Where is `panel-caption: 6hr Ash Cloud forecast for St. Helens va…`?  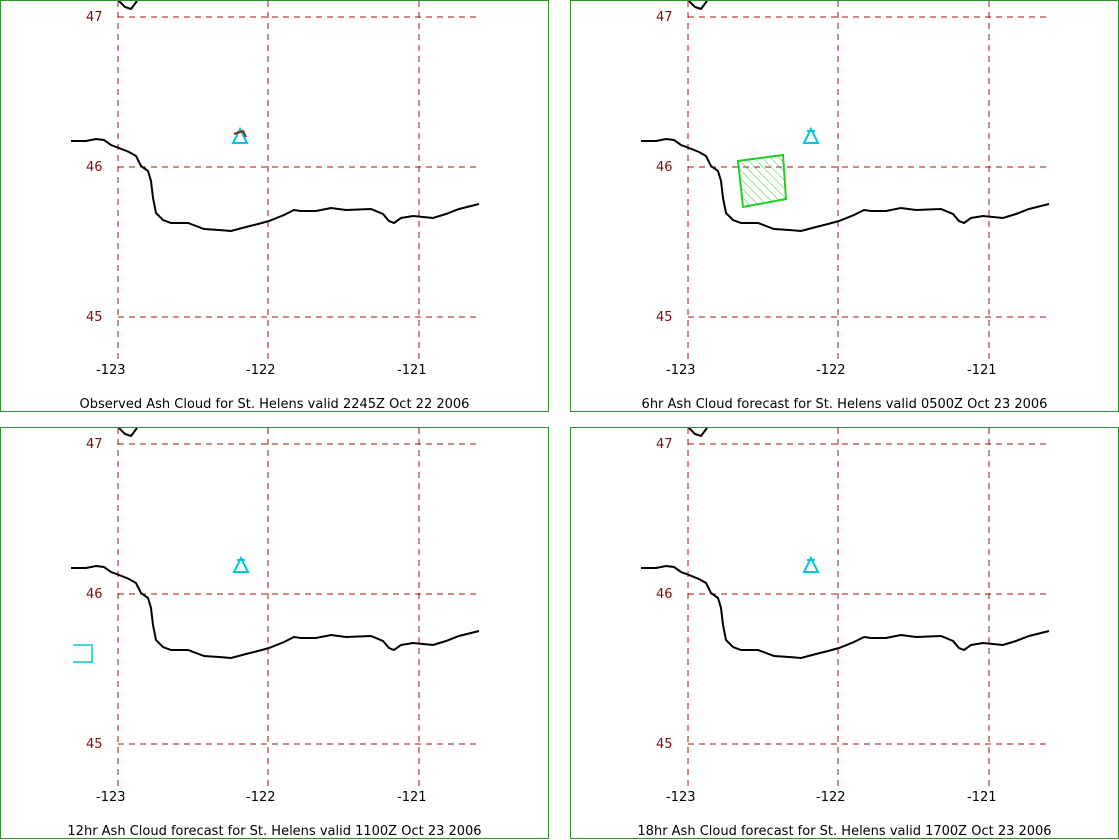 panel-caption: 6hr Ash Cloud forecast for St. Helens va… is located at coordinates (844, 404).